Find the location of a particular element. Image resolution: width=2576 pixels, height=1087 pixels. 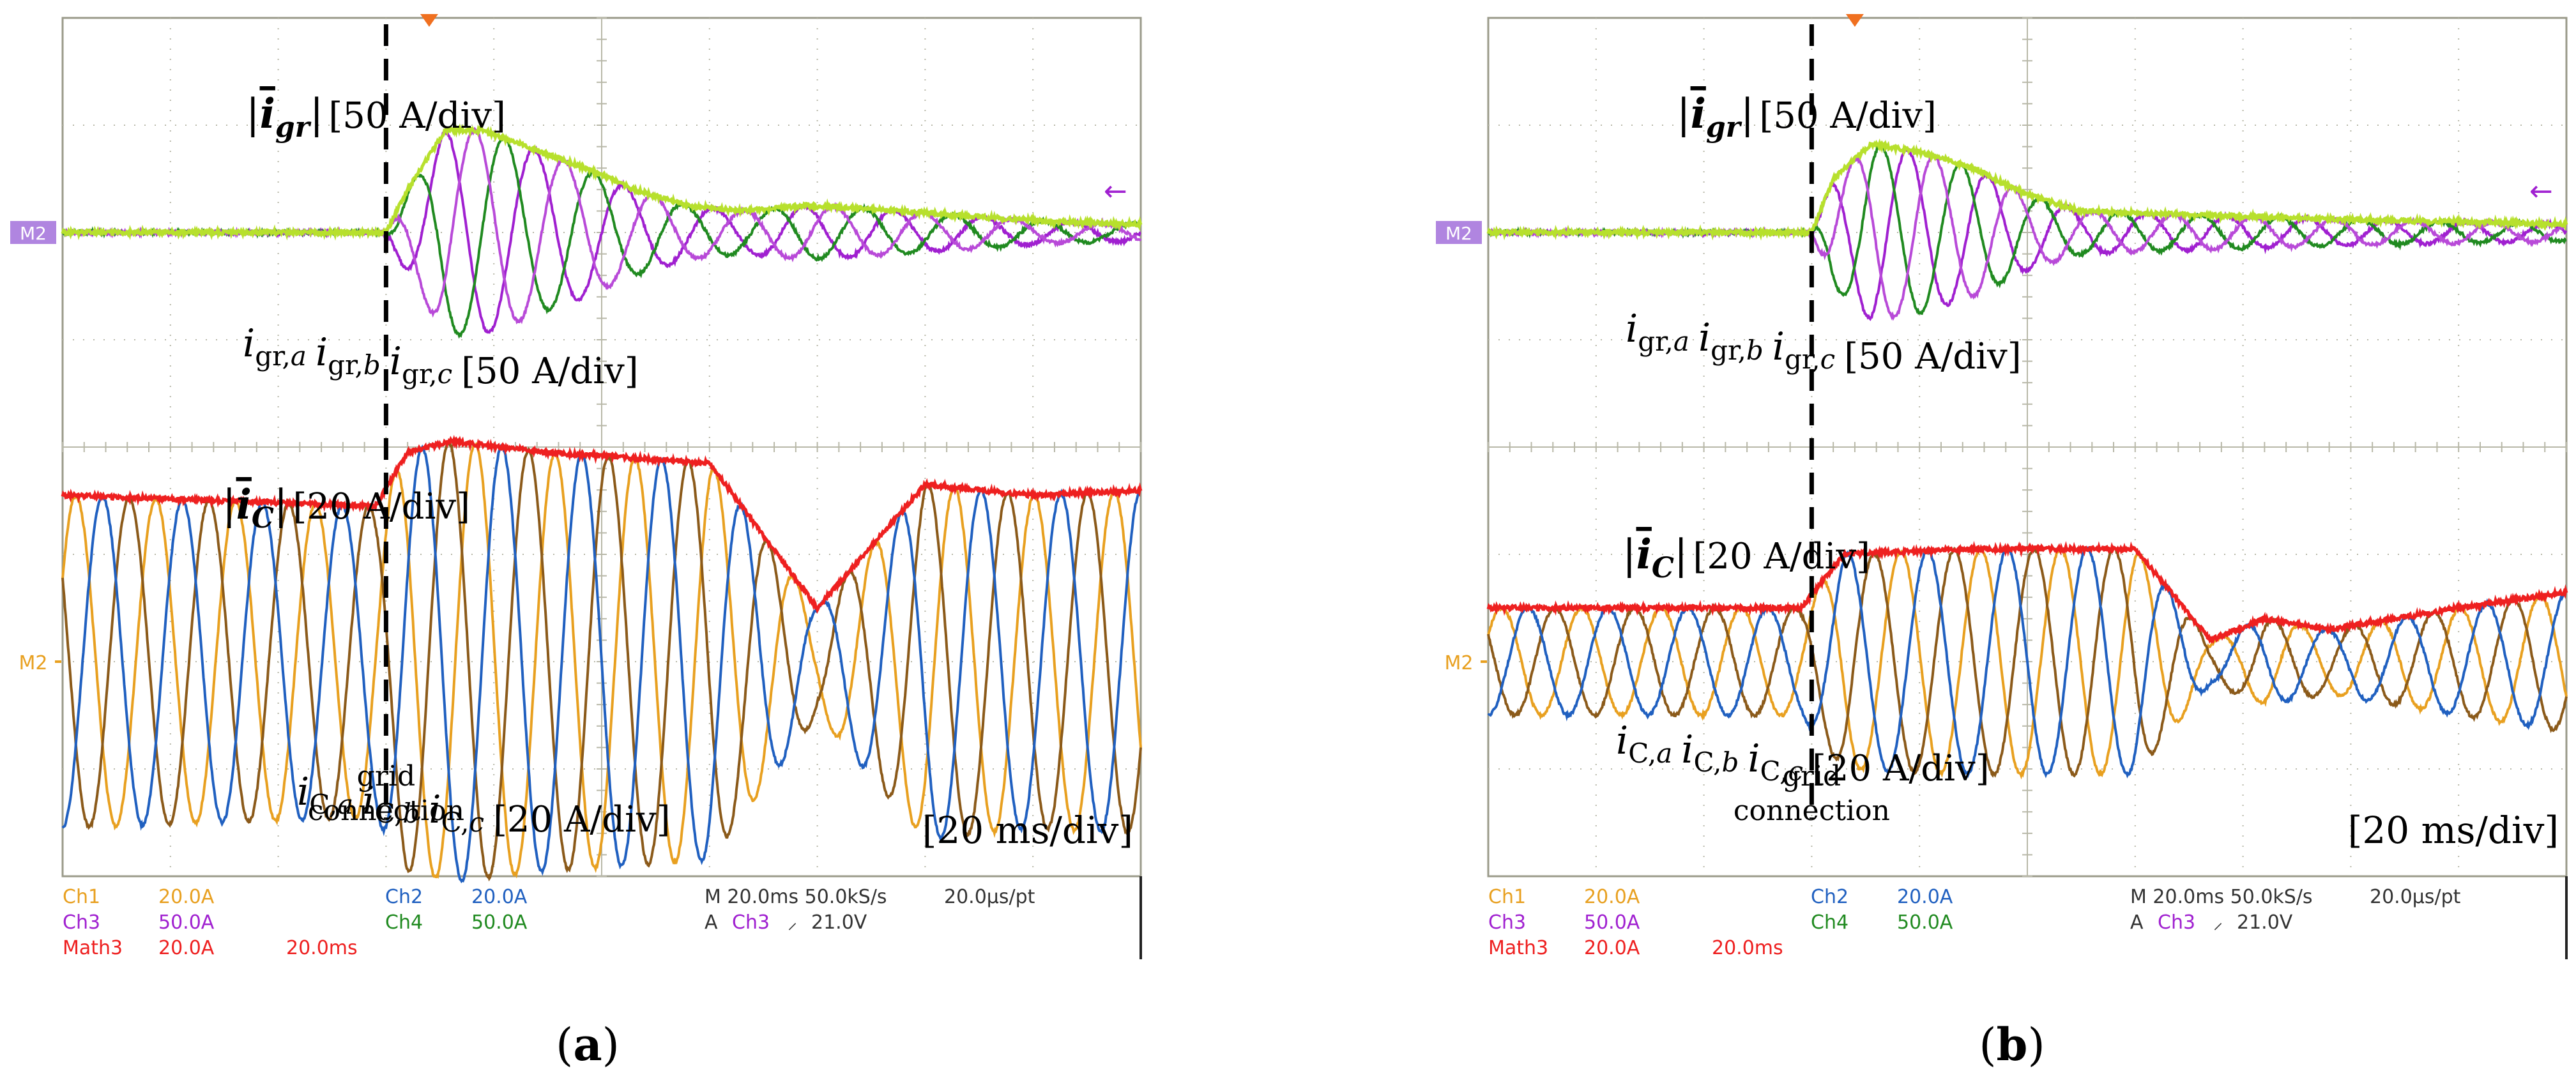

trace-ica is located at coordinates (2028, 663).